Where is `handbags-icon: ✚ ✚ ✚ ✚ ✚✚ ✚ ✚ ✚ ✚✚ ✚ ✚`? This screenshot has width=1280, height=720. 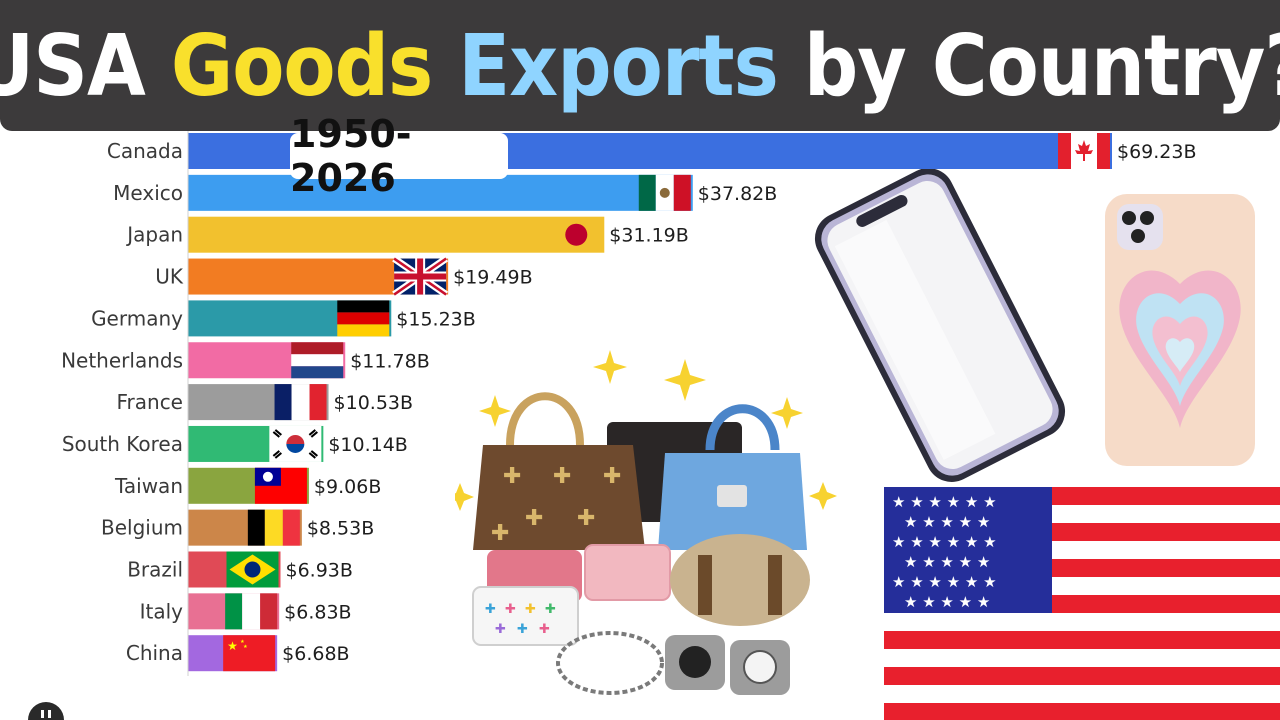 handbags-icon: ✚ ✚ ✚ ✚ ✚✚ ✚ ✚ ✚ ✚✚ ✚ ✚ is located at coordinates (646, 522).